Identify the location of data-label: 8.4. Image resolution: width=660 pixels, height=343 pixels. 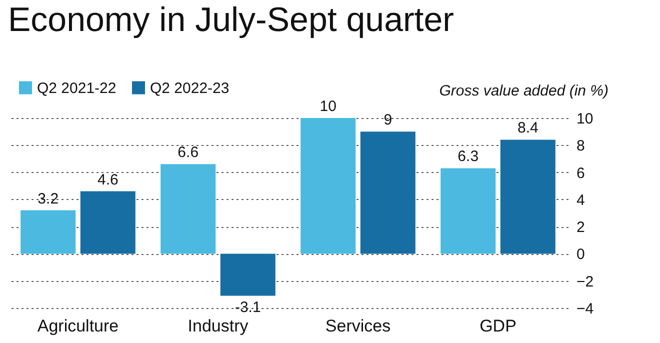
(527, 128).